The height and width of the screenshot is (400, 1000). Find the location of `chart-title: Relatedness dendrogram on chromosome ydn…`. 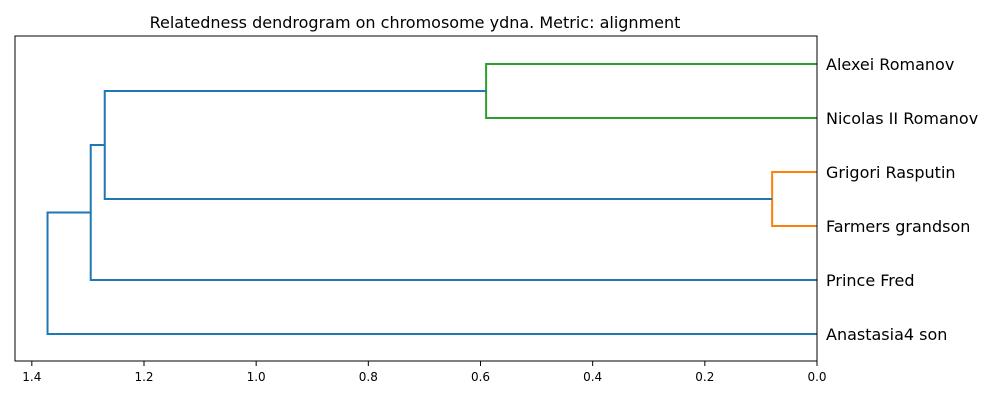

chart-title: Relatedness dendrogram on chromosome ydn… is located at coordinates (415, 22).